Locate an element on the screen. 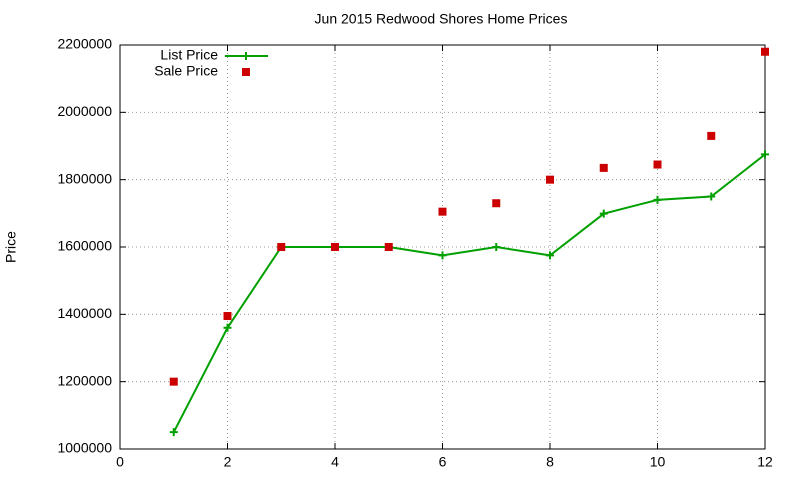  legend-label: Sale Price is located at coordinates (186, 71).